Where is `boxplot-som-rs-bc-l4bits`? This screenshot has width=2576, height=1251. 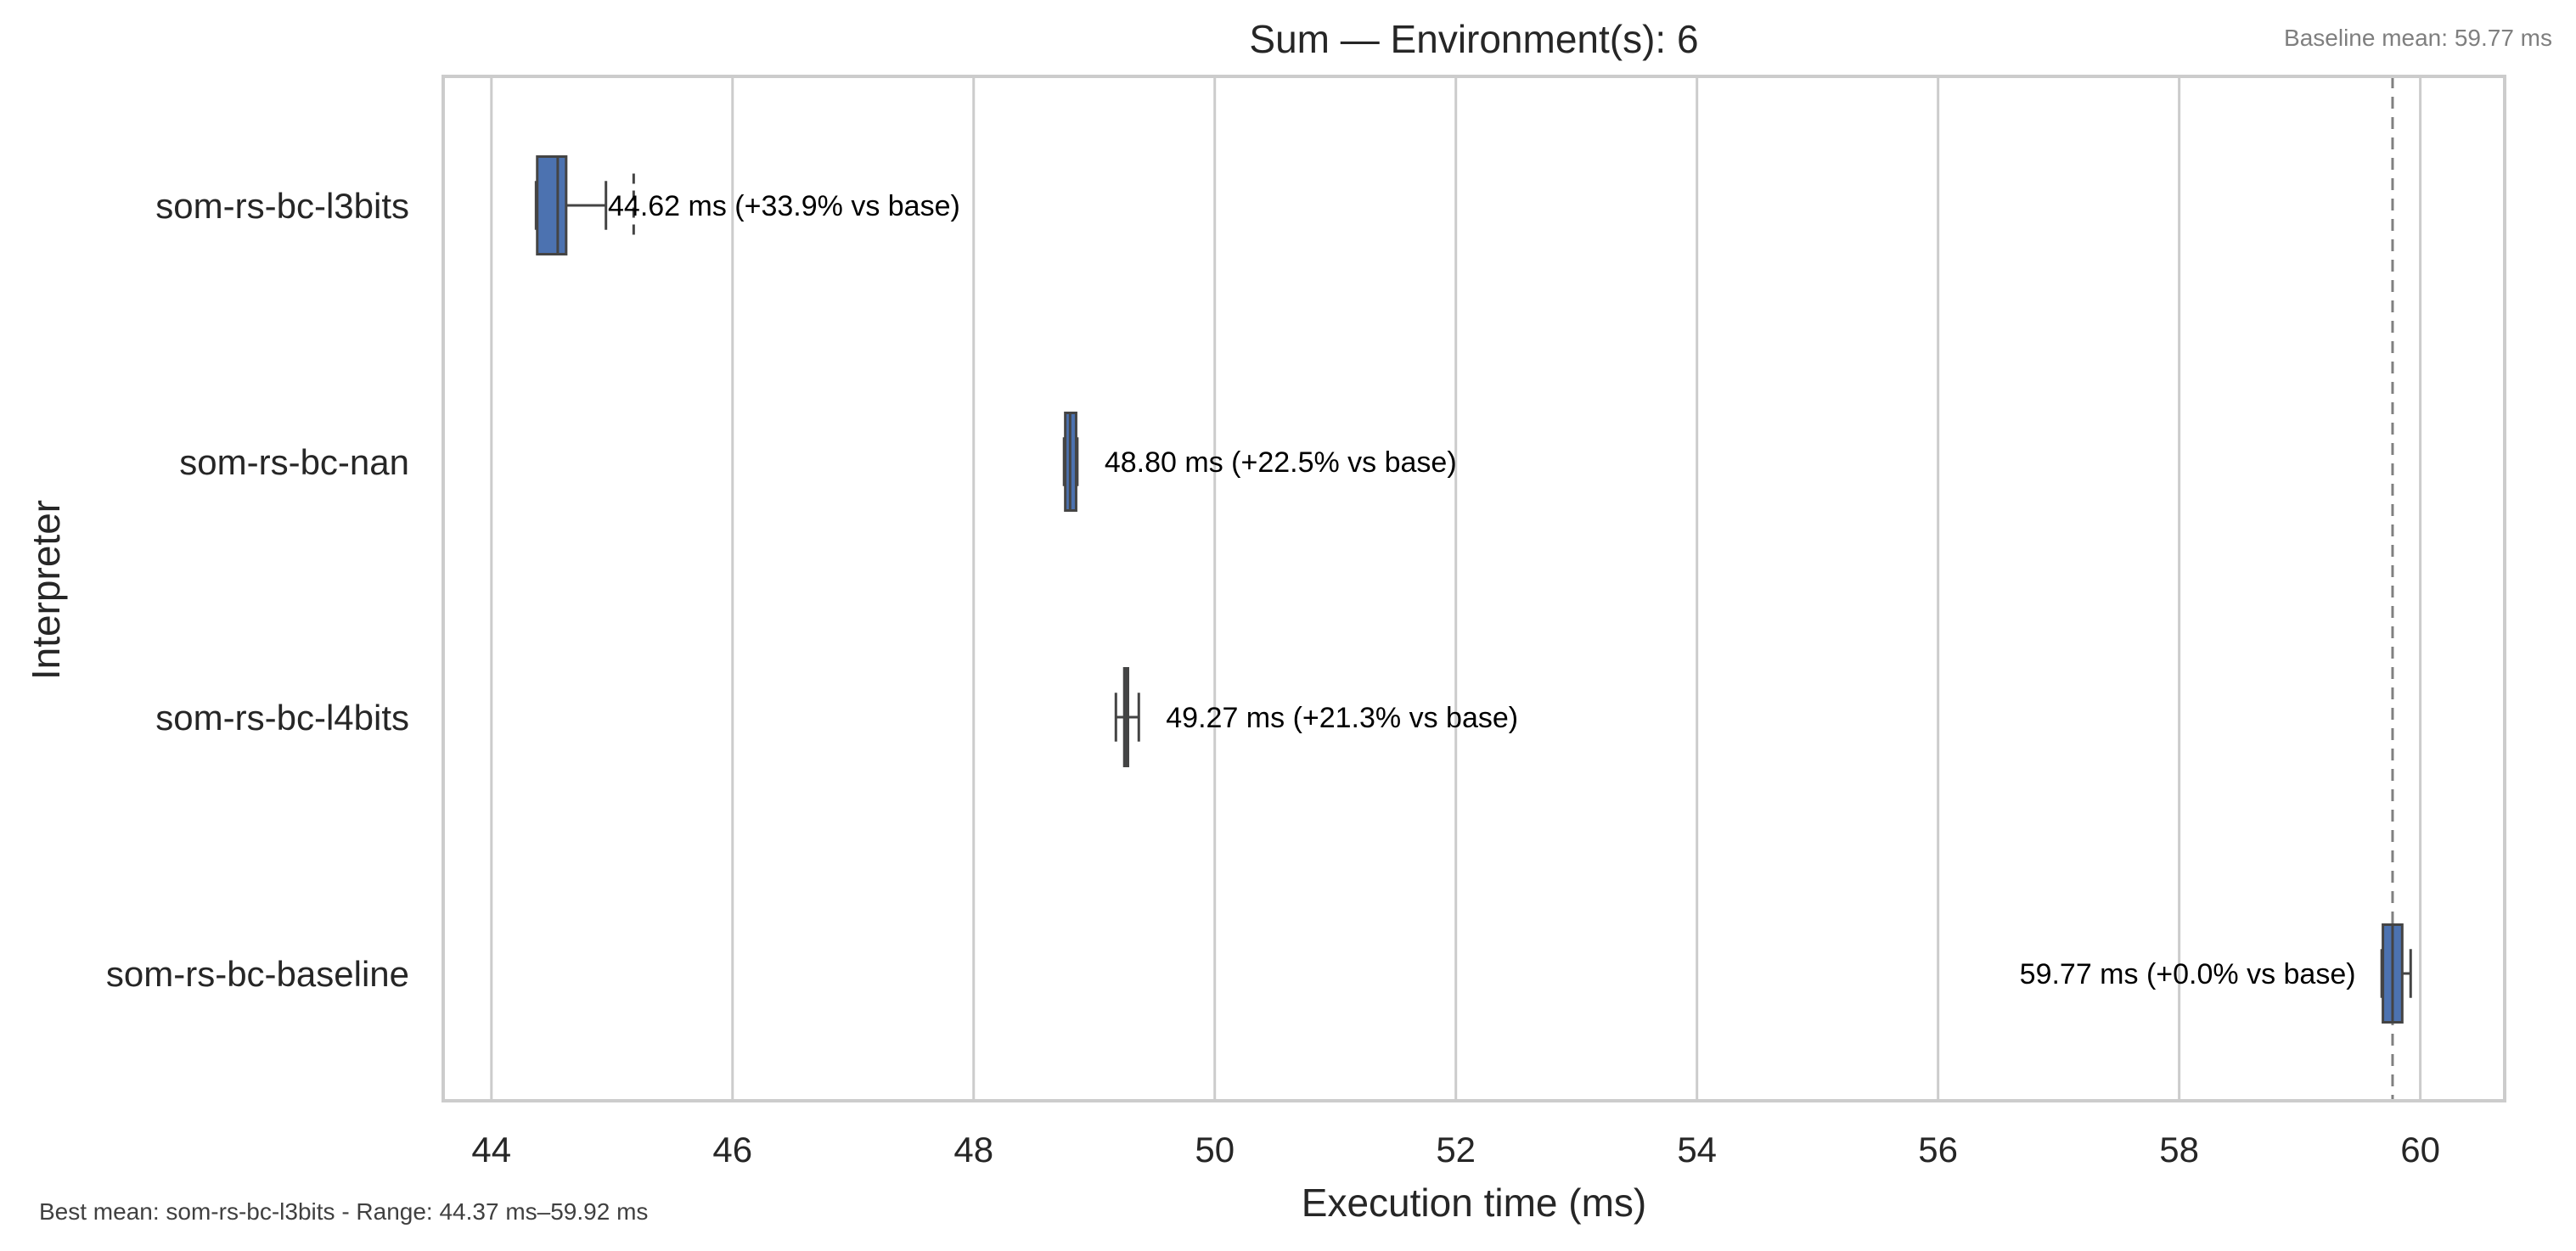 boxplot-som-rs-bc-l4bits is located at coordinates (1127, 717).